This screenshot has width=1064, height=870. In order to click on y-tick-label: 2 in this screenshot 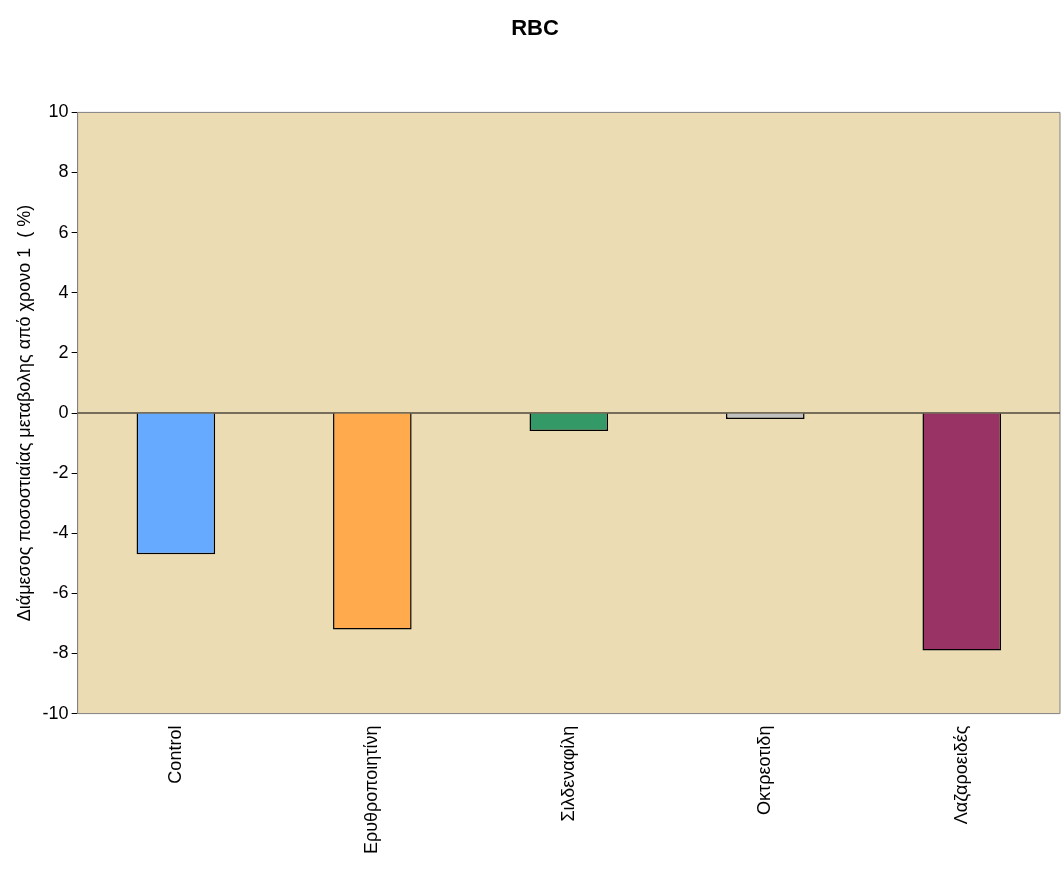, I will do `click(63, 351)`.